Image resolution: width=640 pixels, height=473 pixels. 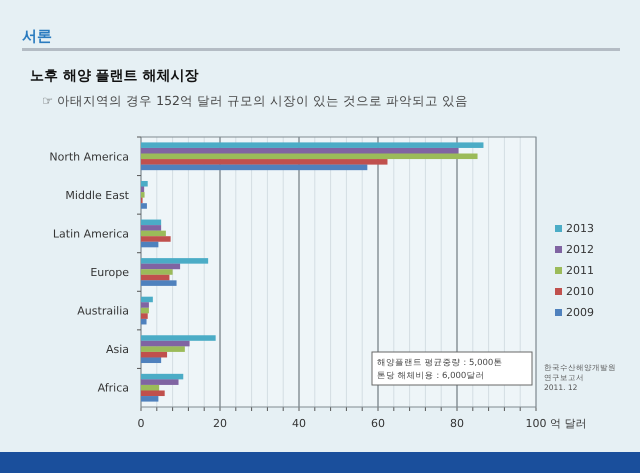 I want to click on legend-label: 2010, so click(x=580, y=291).